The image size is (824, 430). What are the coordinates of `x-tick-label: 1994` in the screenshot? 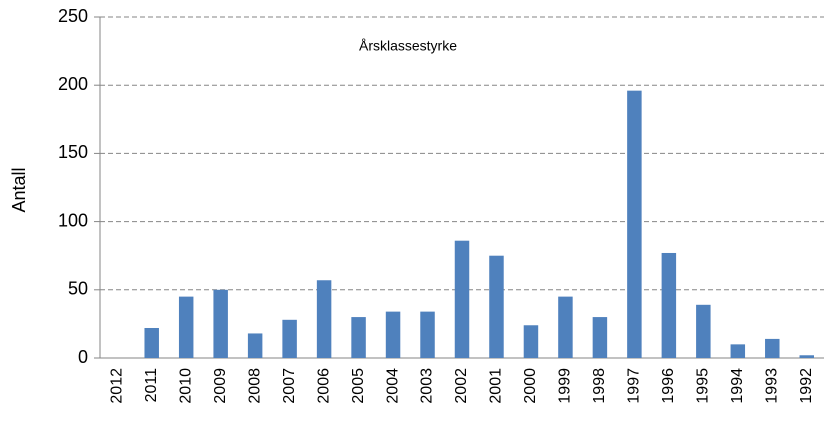 It's located at (737, 386).